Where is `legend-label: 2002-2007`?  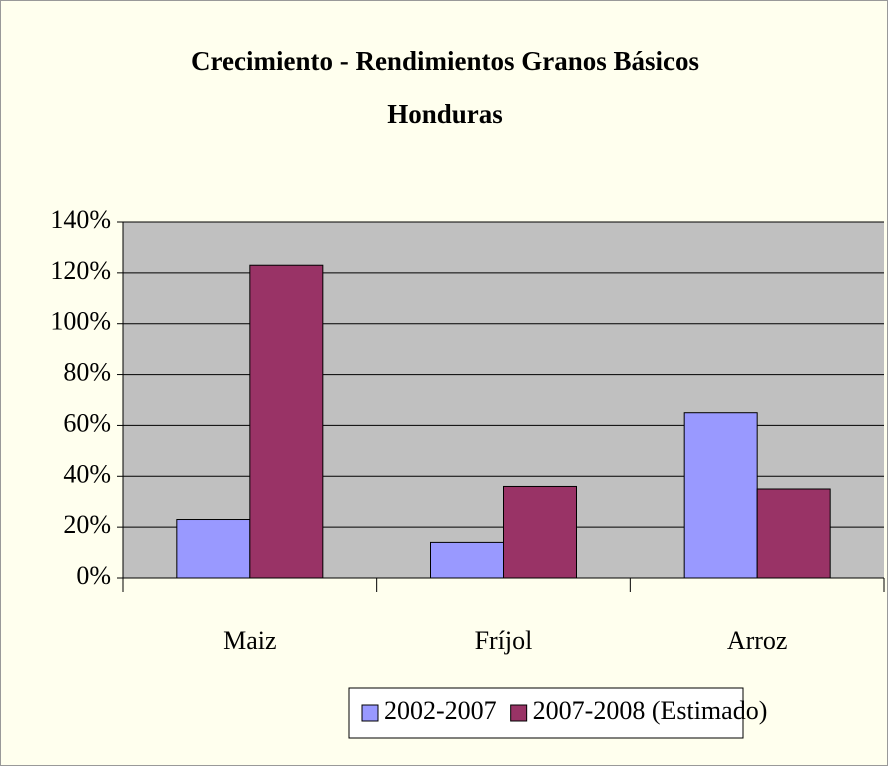
legend-label: 2002-2007 is located at coordinates (440, 710).